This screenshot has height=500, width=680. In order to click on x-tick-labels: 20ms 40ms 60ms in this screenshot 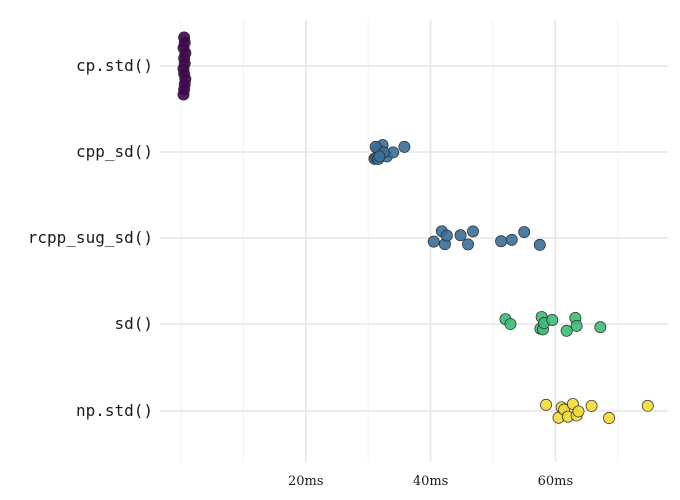, I will do `click(430, 481)`.